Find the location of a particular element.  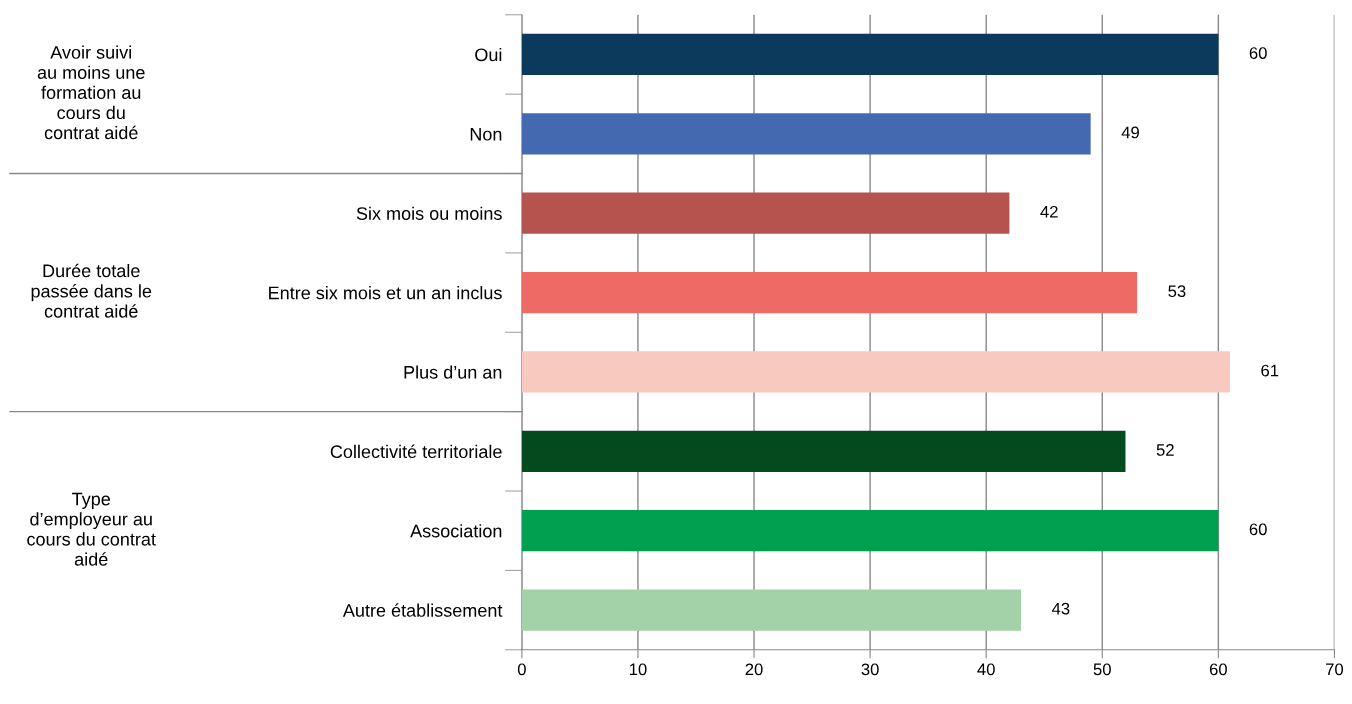

data-label: 43 is located at coordinates (1060, 608).